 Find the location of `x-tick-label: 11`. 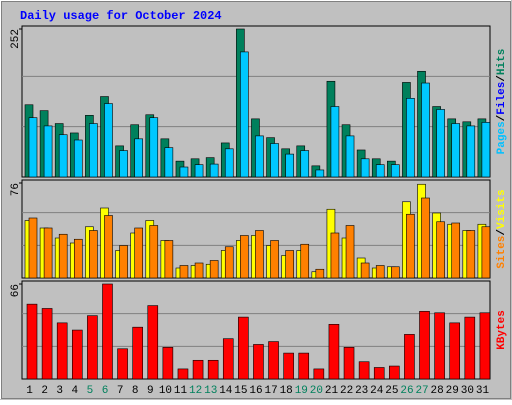

x-tick-label: 11 is located at coordinates (181, 391).